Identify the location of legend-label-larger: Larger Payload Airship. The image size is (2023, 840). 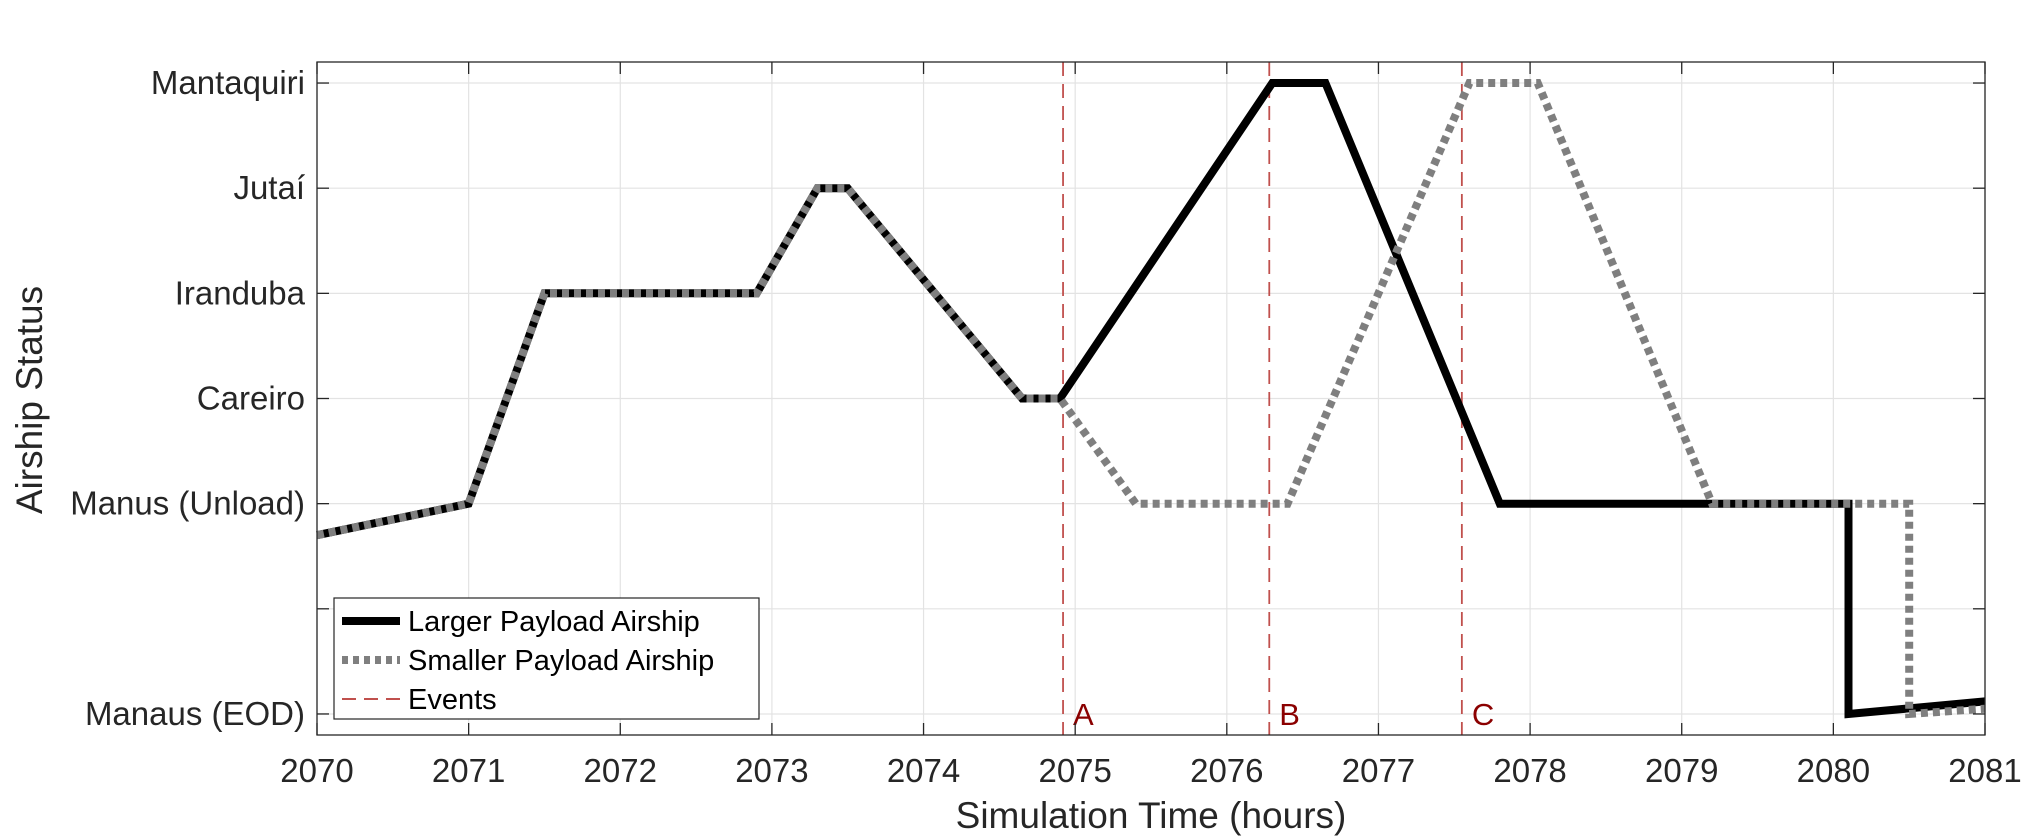
(554, 622).